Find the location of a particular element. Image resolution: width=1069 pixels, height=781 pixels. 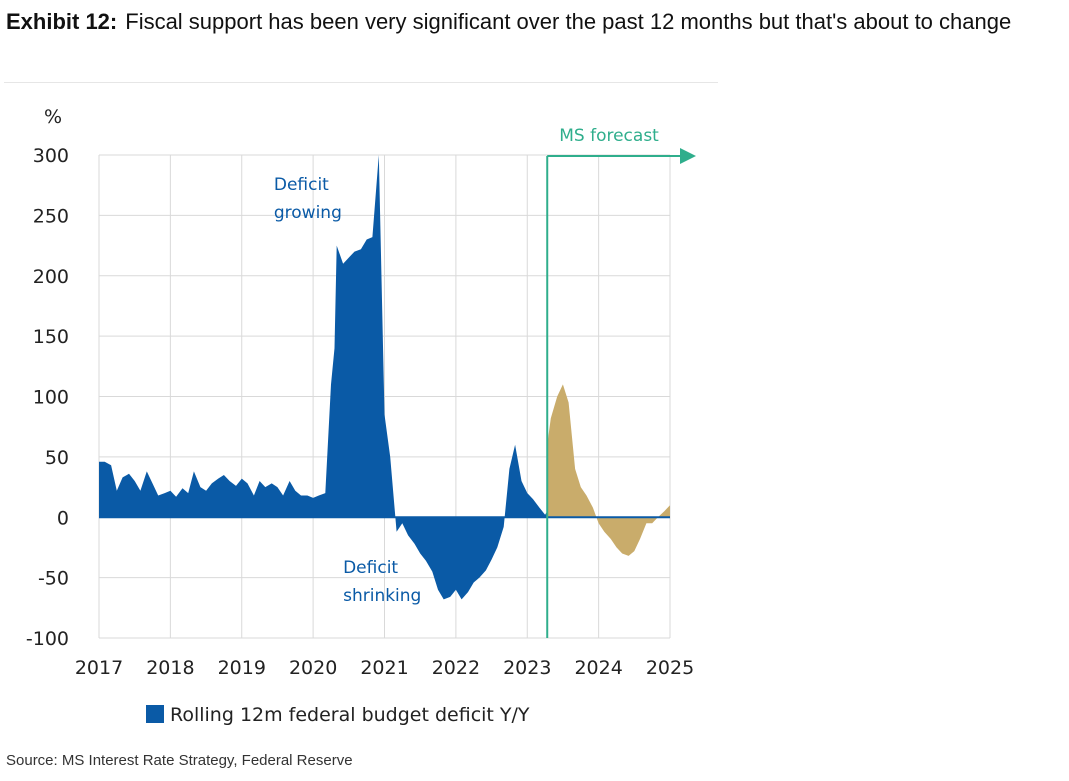

x-tick-label: 2020 is located at coordinates (313, 668).